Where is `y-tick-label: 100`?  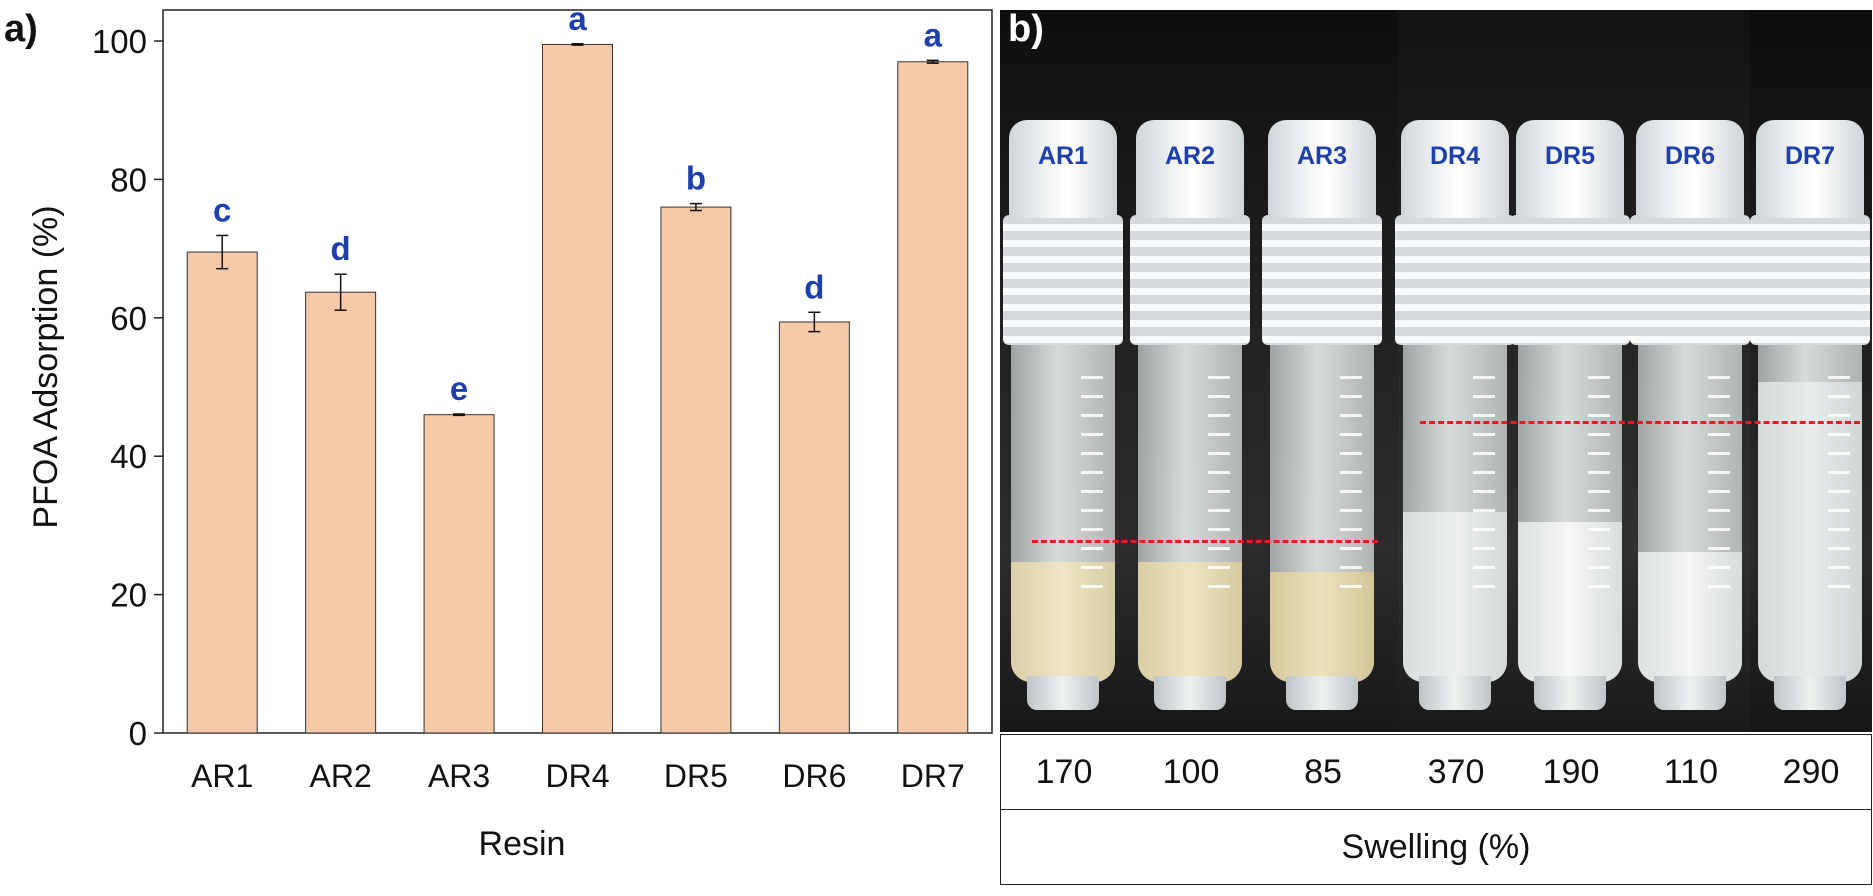
y-tick-label: 100 is located at coordinates (119, 41).